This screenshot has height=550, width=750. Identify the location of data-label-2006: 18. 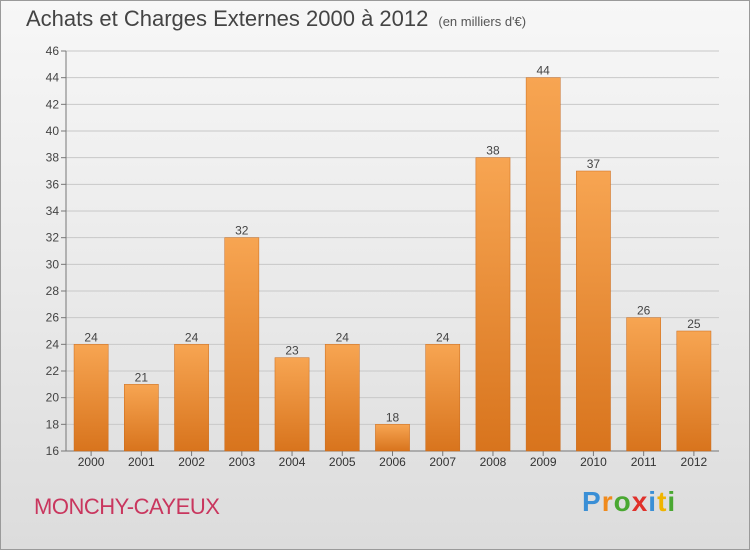
(393, 417).